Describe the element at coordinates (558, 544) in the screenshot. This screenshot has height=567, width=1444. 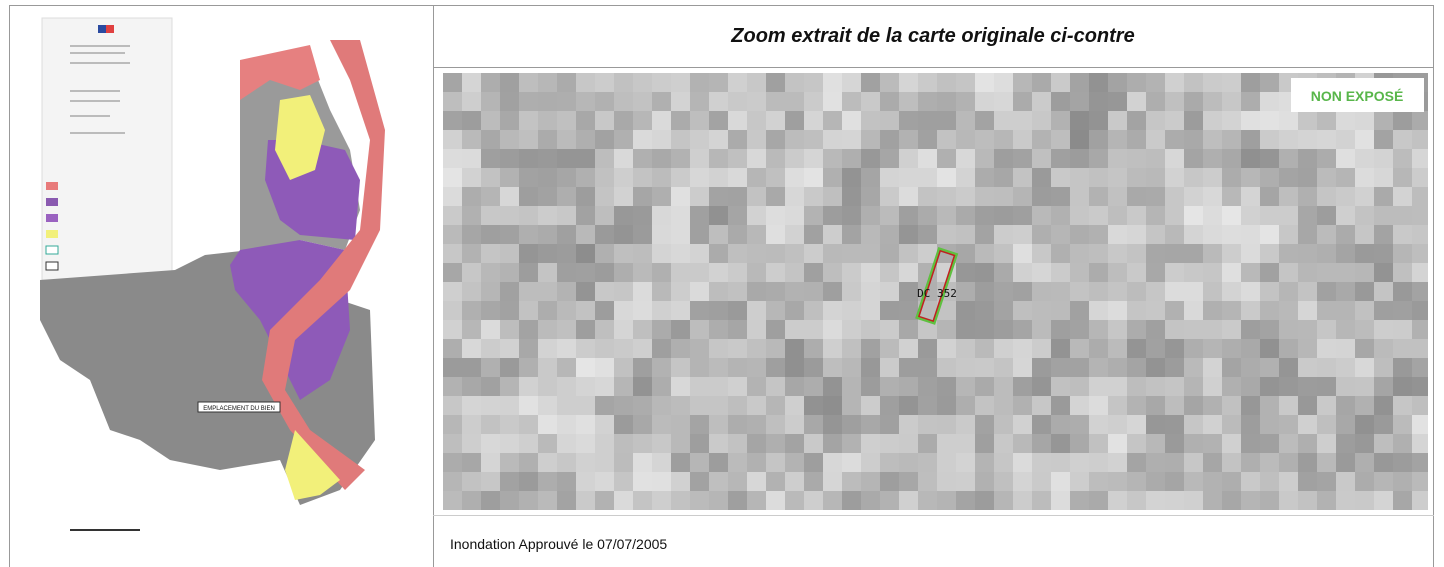
I see `footer-text: Inondation Approuvé le 07/07/2005` at that location.